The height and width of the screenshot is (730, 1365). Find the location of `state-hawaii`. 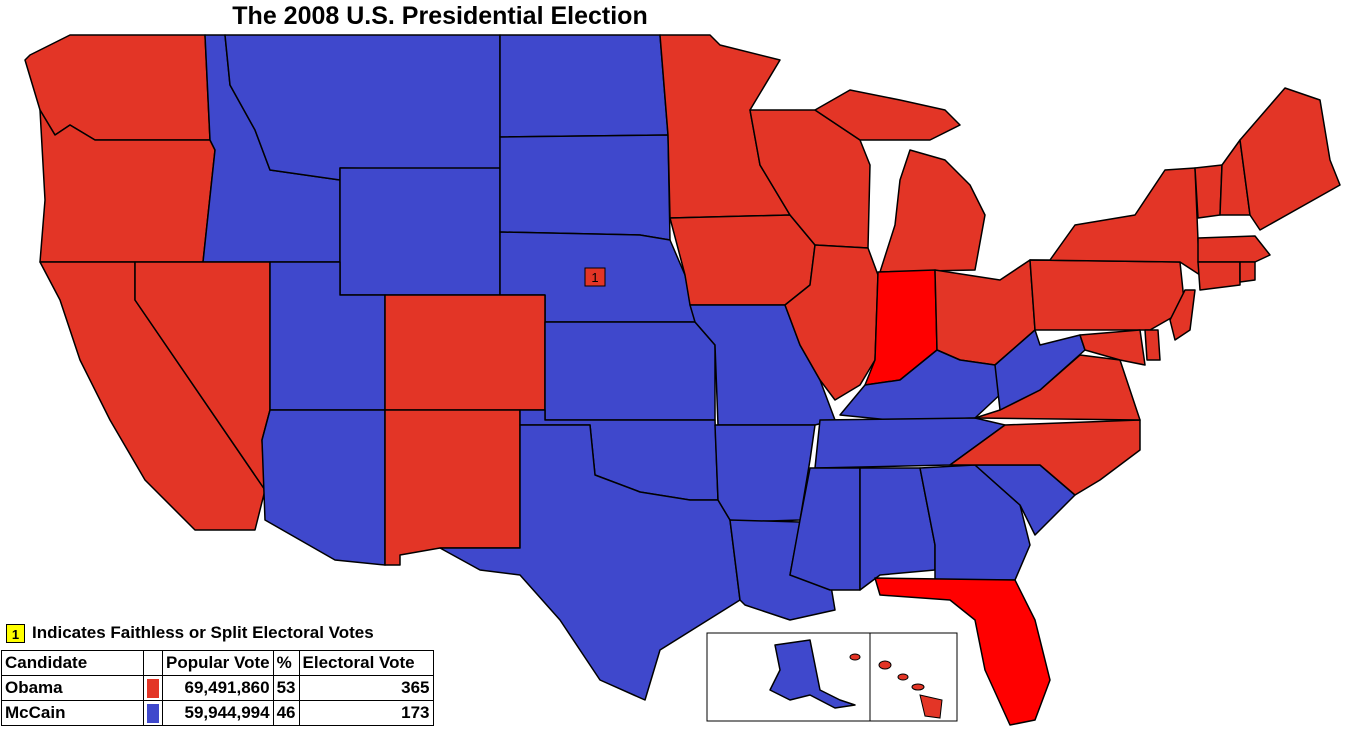

state-hawaii is located at coordinates (896, 686).